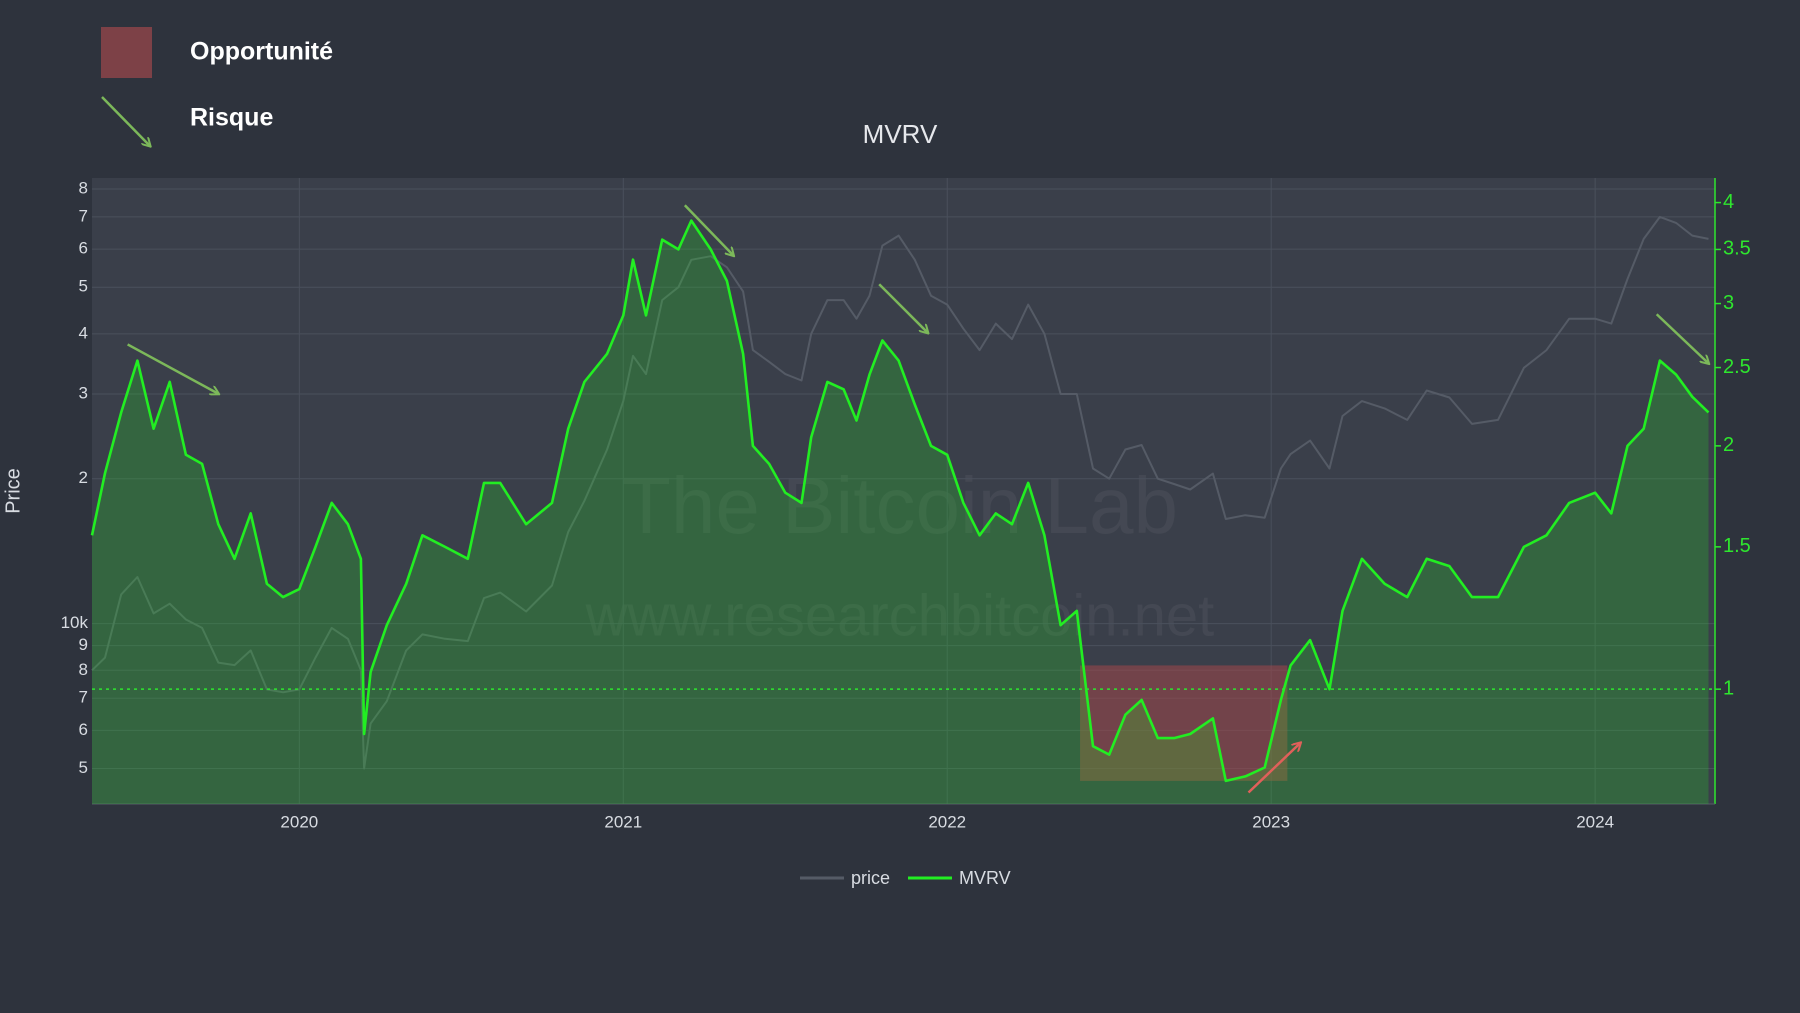 This screenshot has width=1800, height=1013. What do you see at coordinates (13, 491) in the screenshot?
I see `y-axis-title: Price` at bounding box center [13, 491].